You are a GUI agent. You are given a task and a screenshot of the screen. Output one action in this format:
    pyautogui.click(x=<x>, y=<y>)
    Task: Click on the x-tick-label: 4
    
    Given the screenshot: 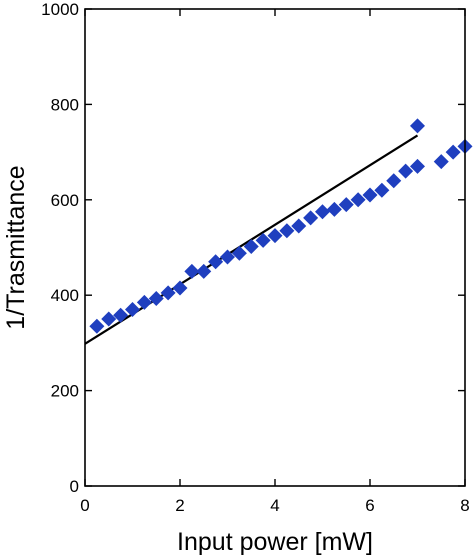 What is the action you would take?
    pyautogui.click(x=274, y=505)
    